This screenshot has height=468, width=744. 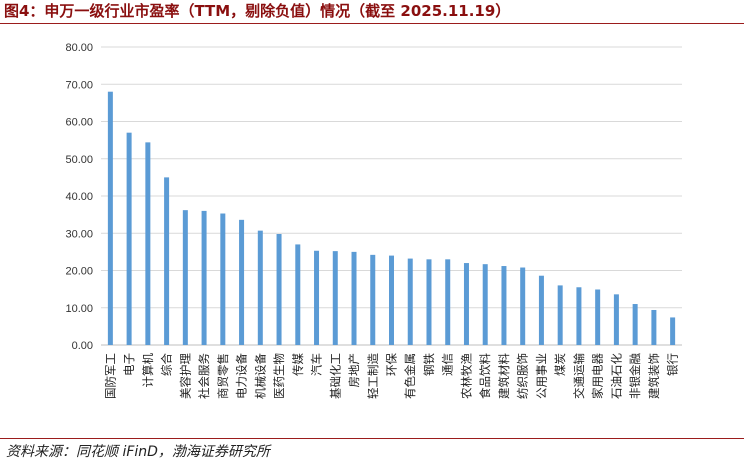 What do you see at coordinates (579, 376) in the screenshot?
I see `x-tick-label: 交通运输` at bounding box center [579, 376].